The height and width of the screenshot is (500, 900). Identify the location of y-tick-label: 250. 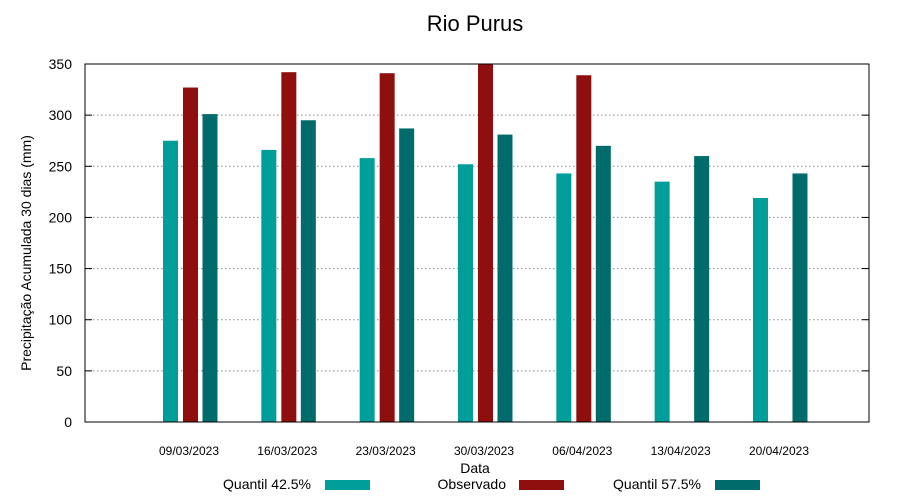
(61, 166).